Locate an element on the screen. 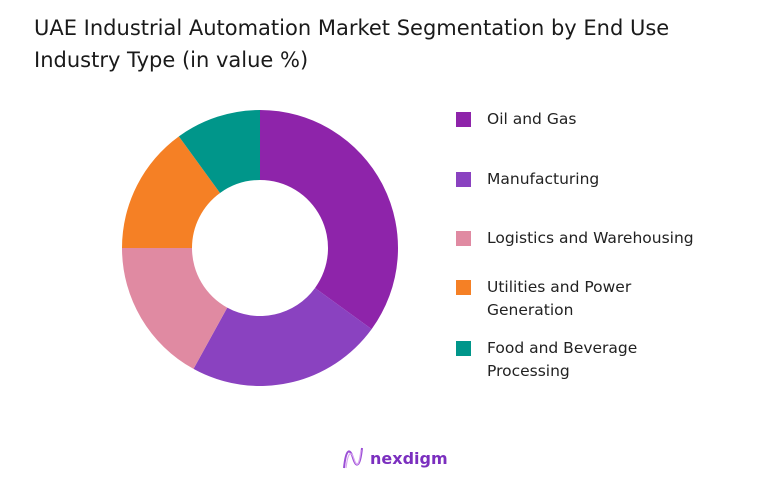  legend-item: Food and Beverage Processing is located at coordinates (606, 360).